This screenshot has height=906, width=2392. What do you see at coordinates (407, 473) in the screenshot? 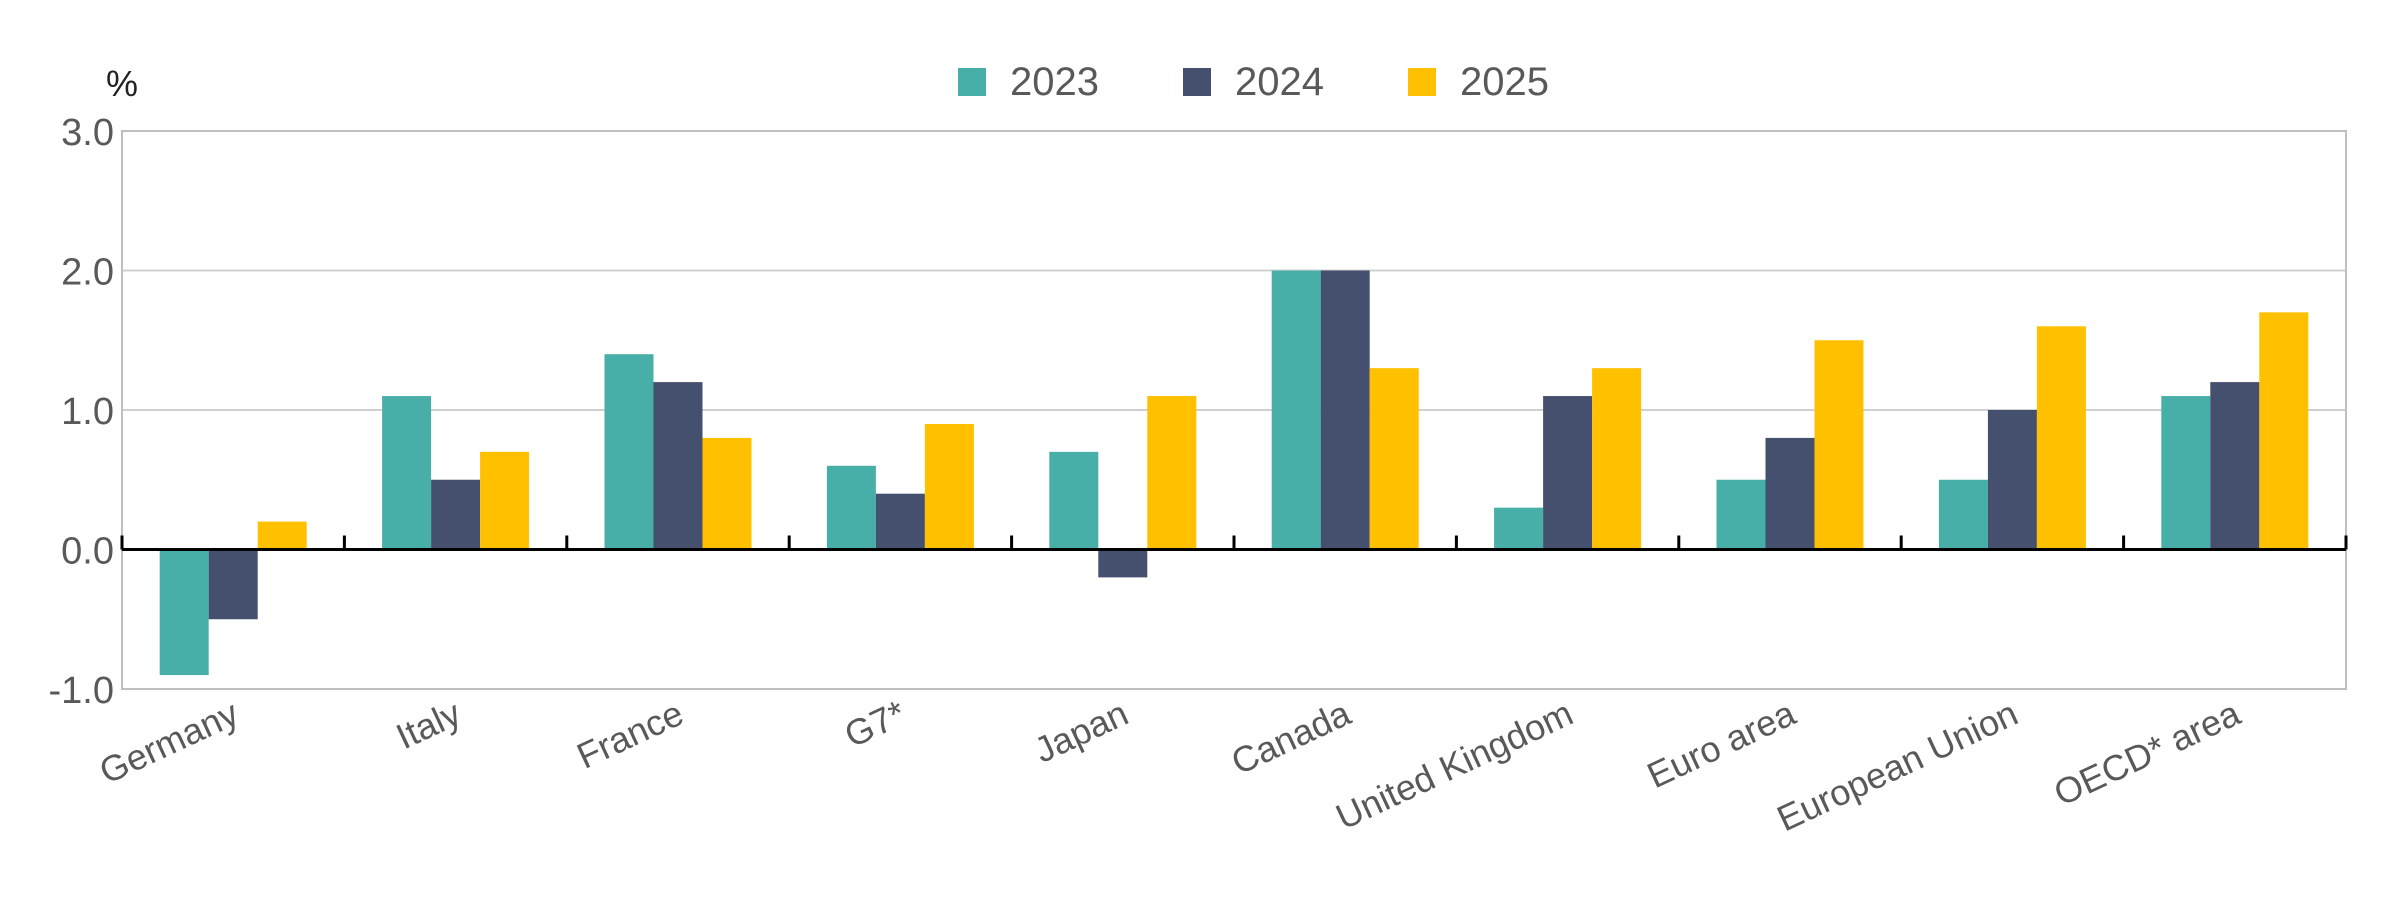
I see `bar-2023-italy` at bounding box center [407, 473].